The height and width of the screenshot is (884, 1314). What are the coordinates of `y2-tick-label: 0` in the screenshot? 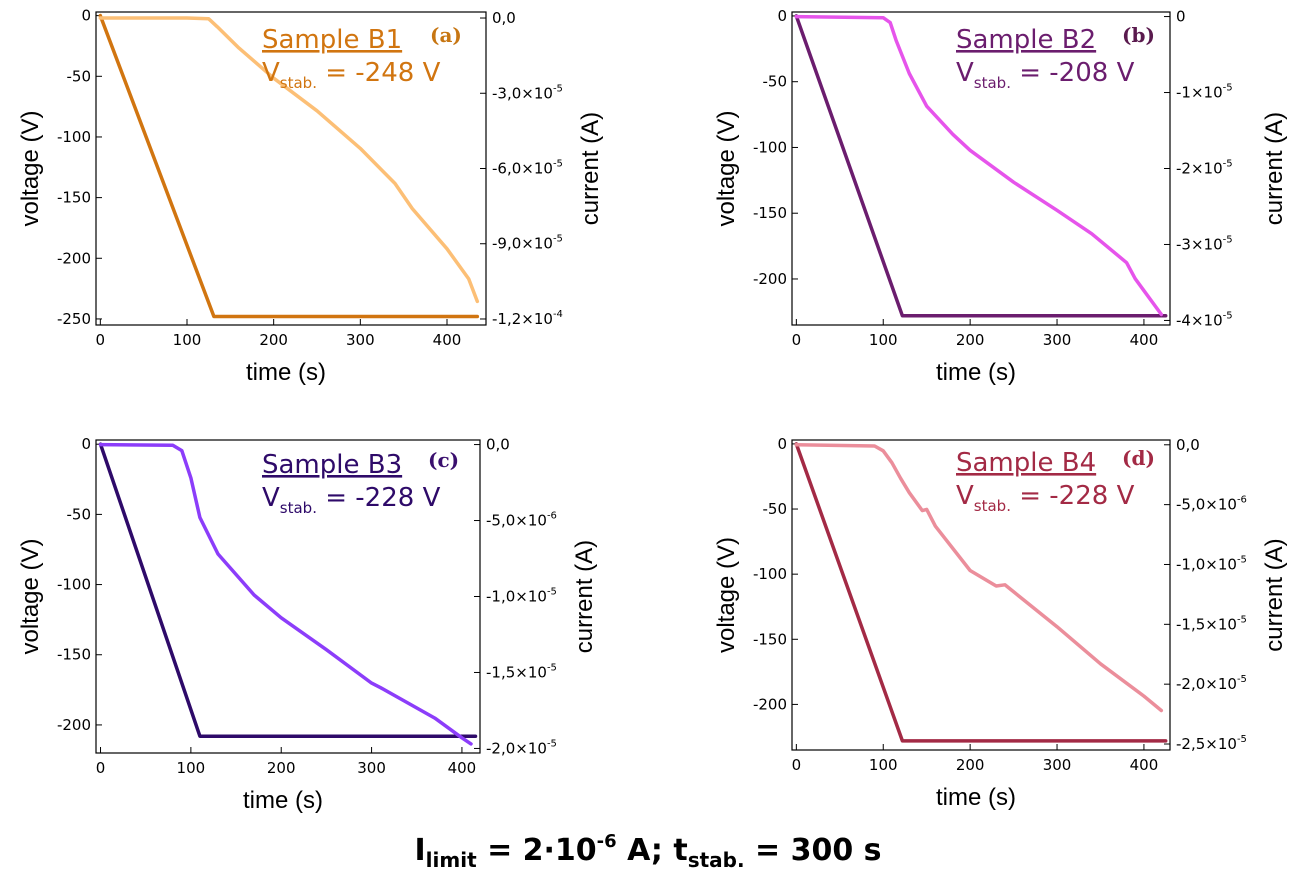 It's located at (1181, 17).